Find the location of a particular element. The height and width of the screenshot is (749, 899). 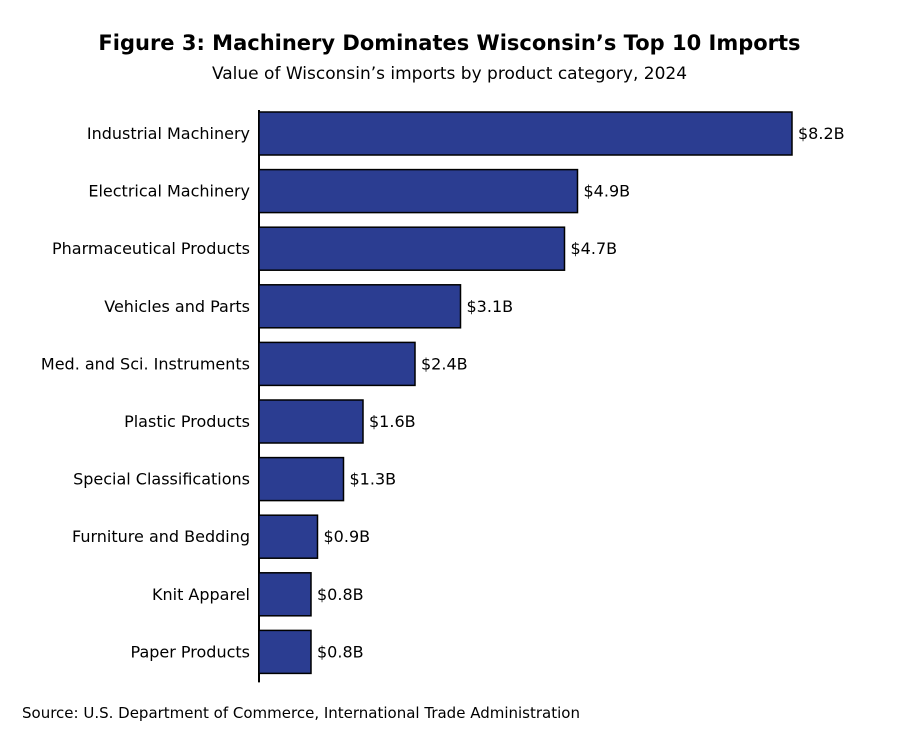

category-label: Med. and Sci. Instruments is located at coordinates (145, 363).